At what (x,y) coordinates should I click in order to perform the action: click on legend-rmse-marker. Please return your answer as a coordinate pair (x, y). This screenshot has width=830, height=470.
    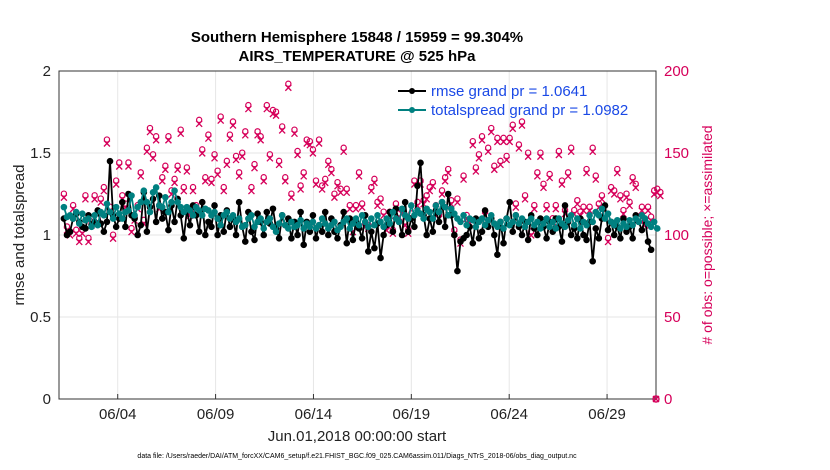
    Looking at the image, I should click on (412, 91).